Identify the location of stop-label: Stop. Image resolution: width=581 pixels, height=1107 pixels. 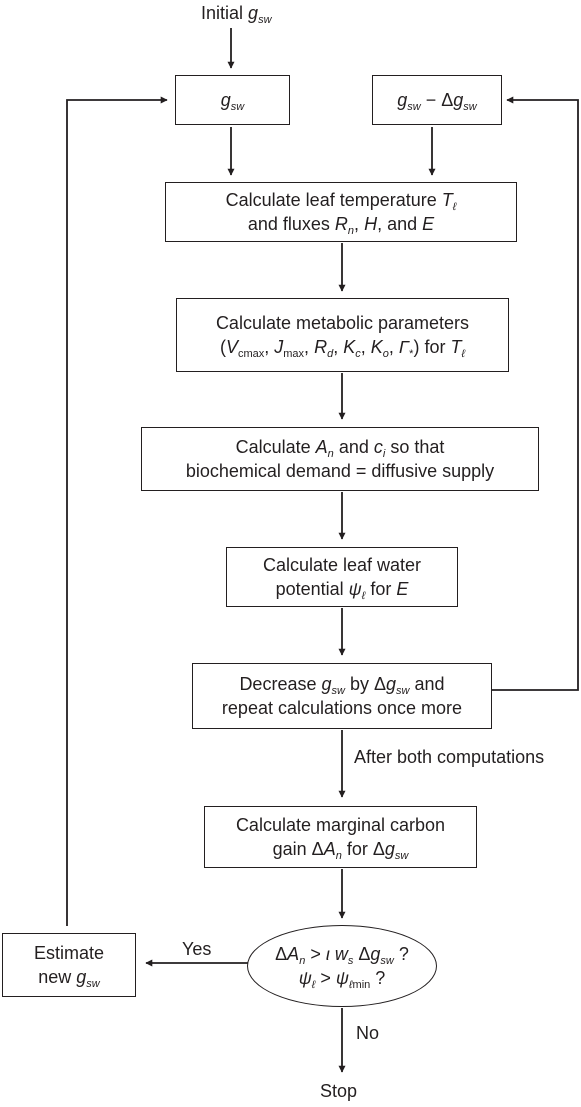
(339, 1091).